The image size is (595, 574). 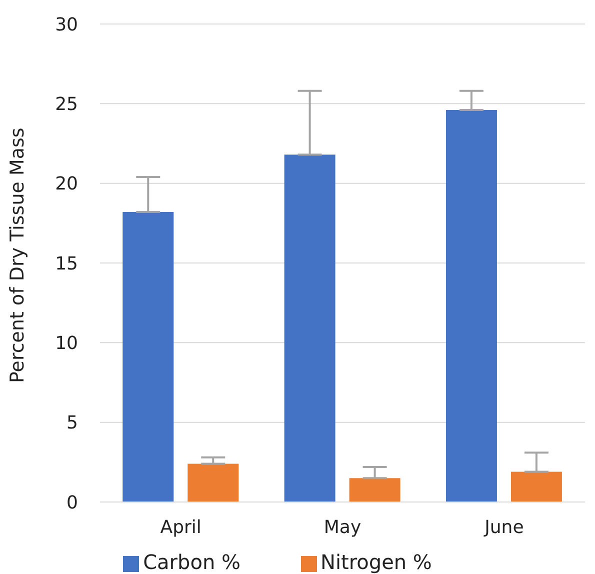 I want to click on legend-label: Carbon %, so click(x=191, y=562).